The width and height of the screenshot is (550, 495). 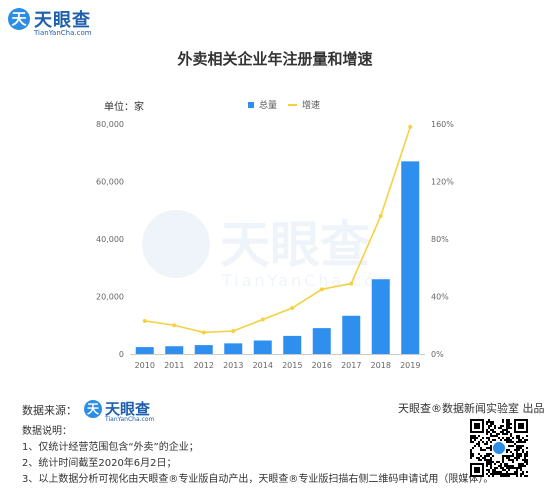 I want to click on data-source: 数据来源： 天 天眼查 TianYanCha.com, so click(x=142, y=411).